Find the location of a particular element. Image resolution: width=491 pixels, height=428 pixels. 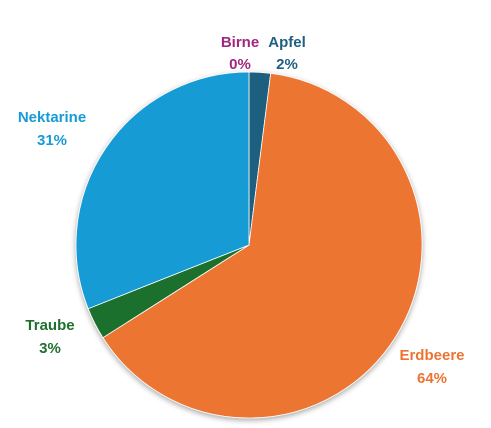

data-label-percent-erdbeere: 64% is located at coordinates (432, 378).